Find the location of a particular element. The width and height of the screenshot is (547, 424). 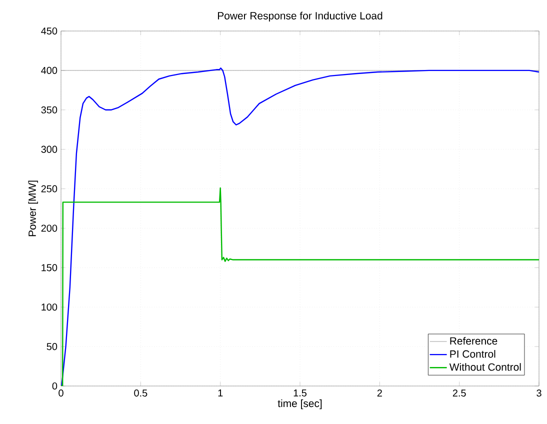

y-tick-label: 150 is located at coordinates (50, 268).